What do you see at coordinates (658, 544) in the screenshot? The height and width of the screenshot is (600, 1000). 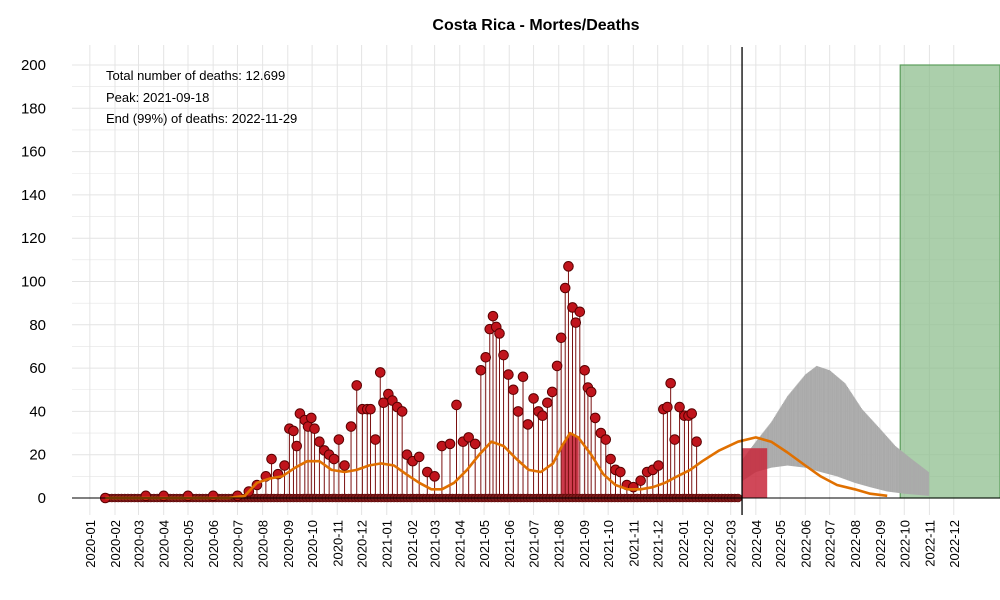 I see `x-tick-label: 2021-12` at bounding box center [658, 544].